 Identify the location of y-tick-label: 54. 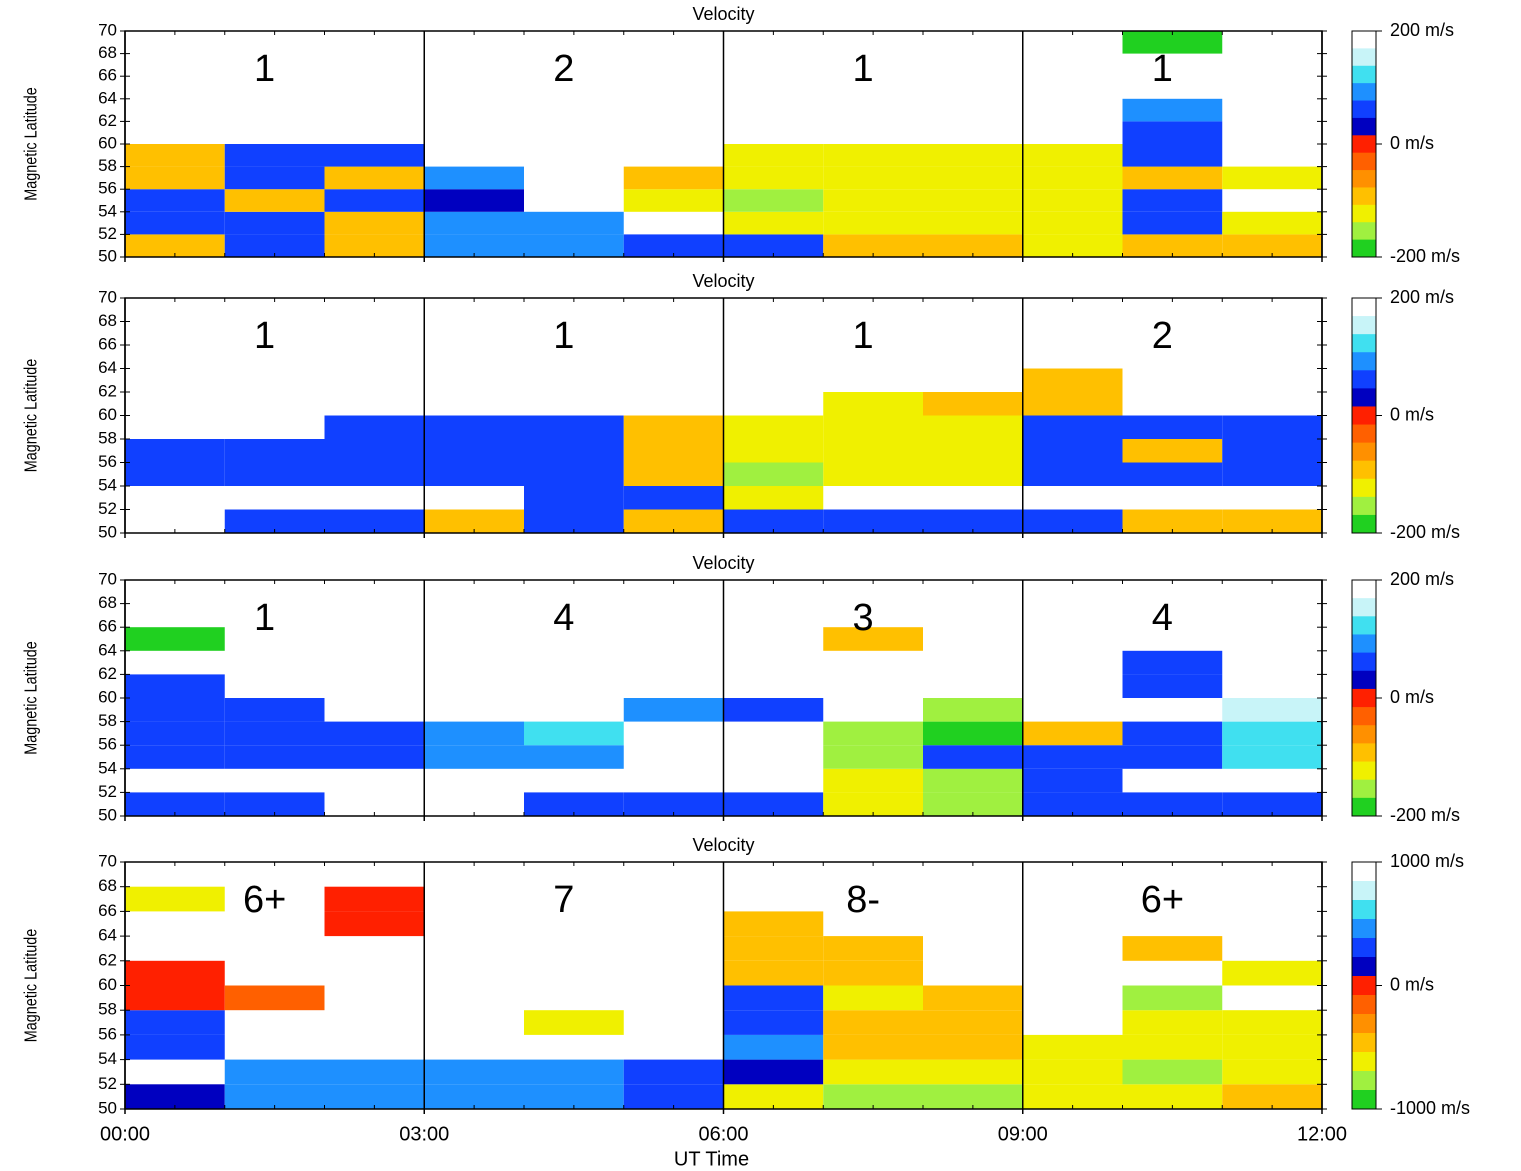
(107, 484).